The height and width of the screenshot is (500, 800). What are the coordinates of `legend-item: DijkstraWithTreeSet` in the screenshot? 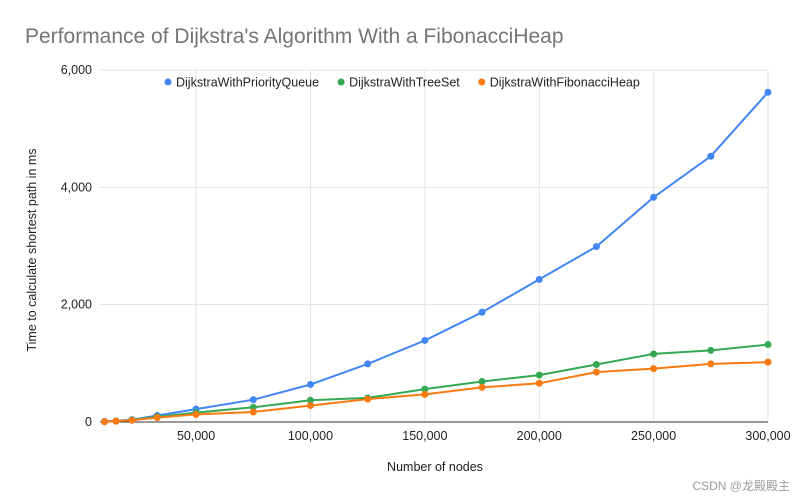 It's located at (399, 83).